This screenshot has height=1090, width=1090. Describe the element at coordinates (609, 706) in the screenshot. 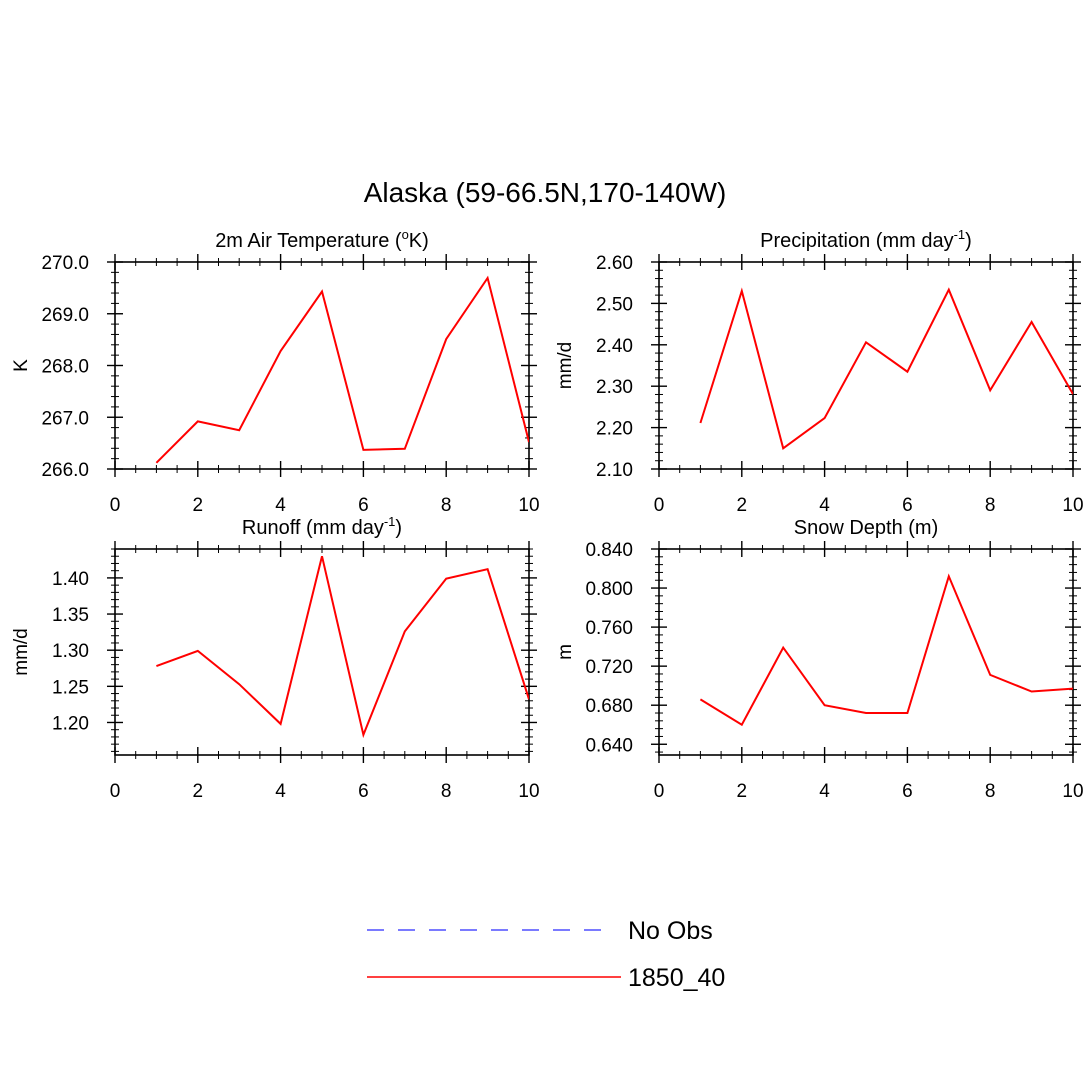

I see `y-tick-label: 0.680` at that location.